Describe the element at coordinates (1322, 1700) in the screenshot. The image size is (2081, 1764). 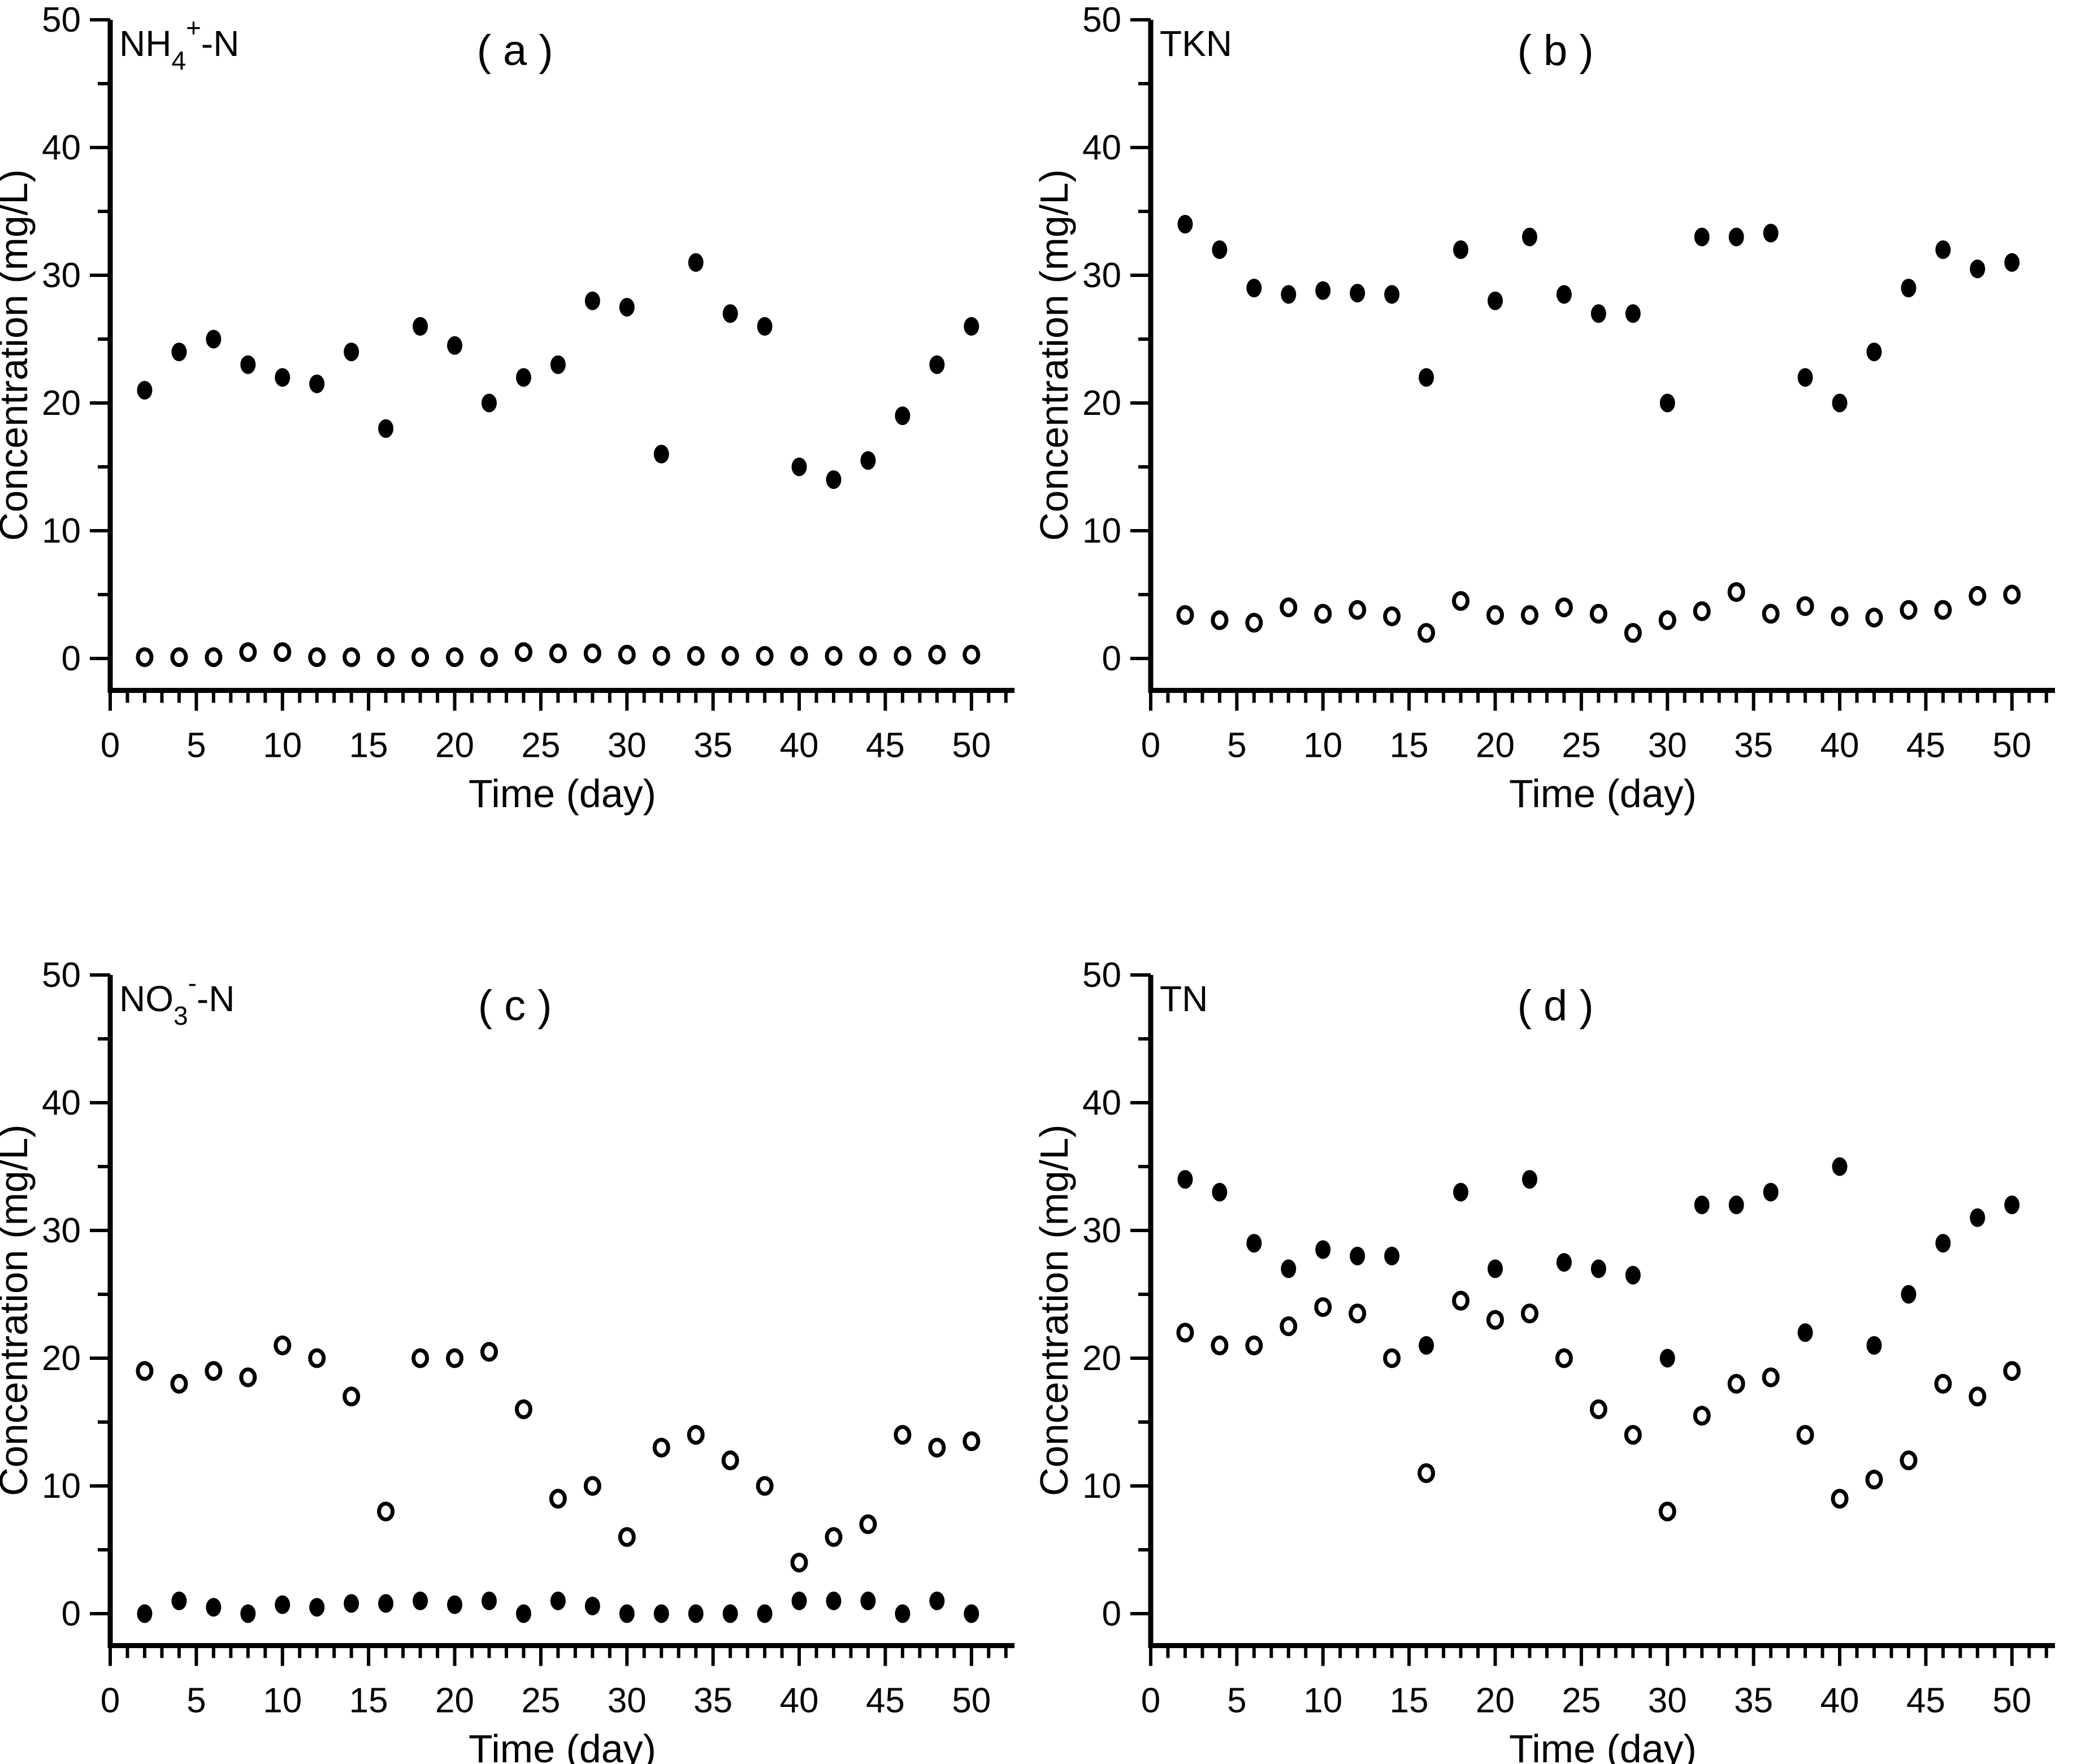
I see `x-tick-label: 10` at that location.